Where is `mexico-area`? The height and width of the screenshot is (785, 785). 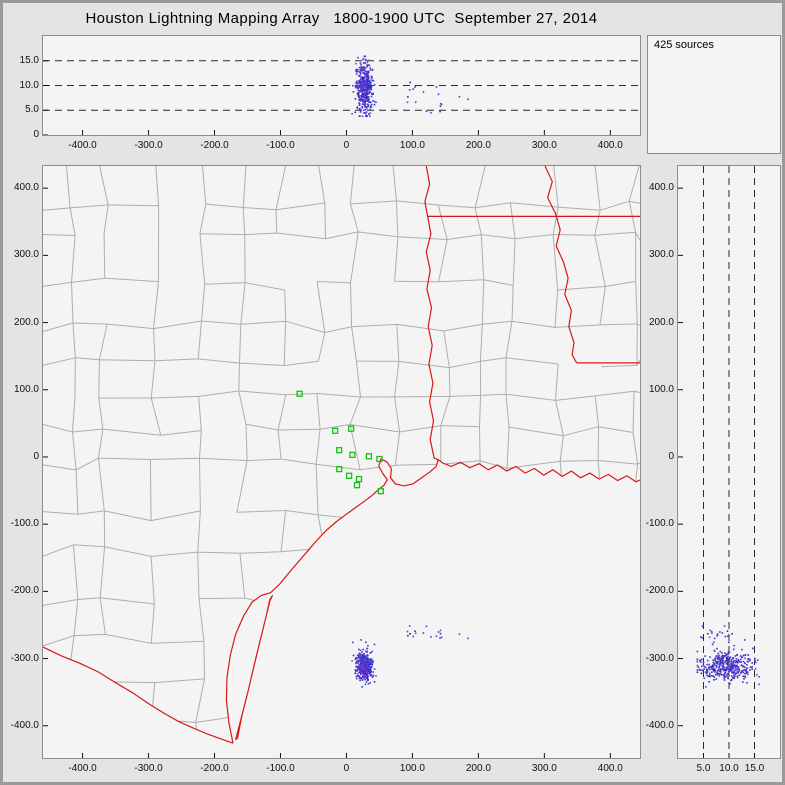 mexico-area is located at coordinates (138, 702).